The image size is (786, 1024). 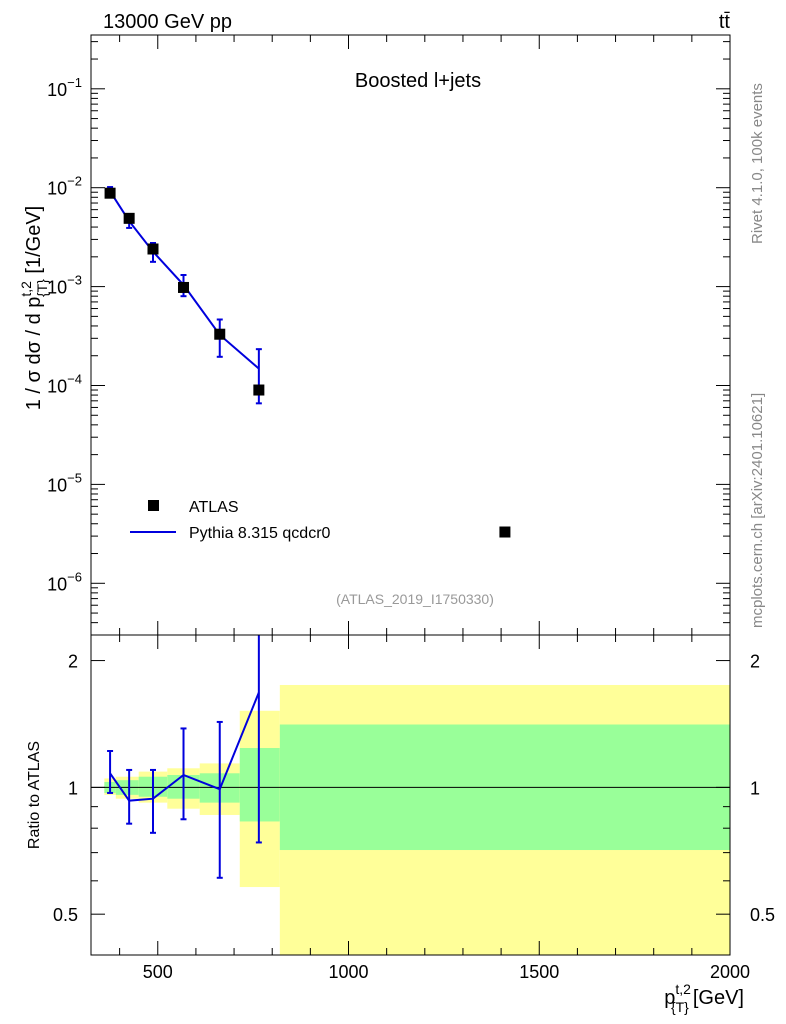 I want to click on plot-title: Boosted l+jets, so click(x=418, y=81).